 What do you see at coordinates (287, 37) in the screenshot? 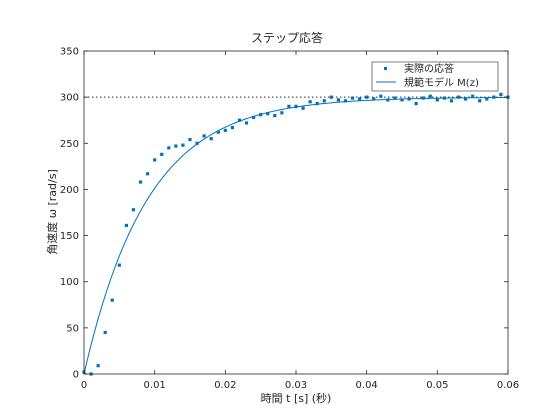
I see `chart-title: ステップ応答` at bounding box center [287, 37].